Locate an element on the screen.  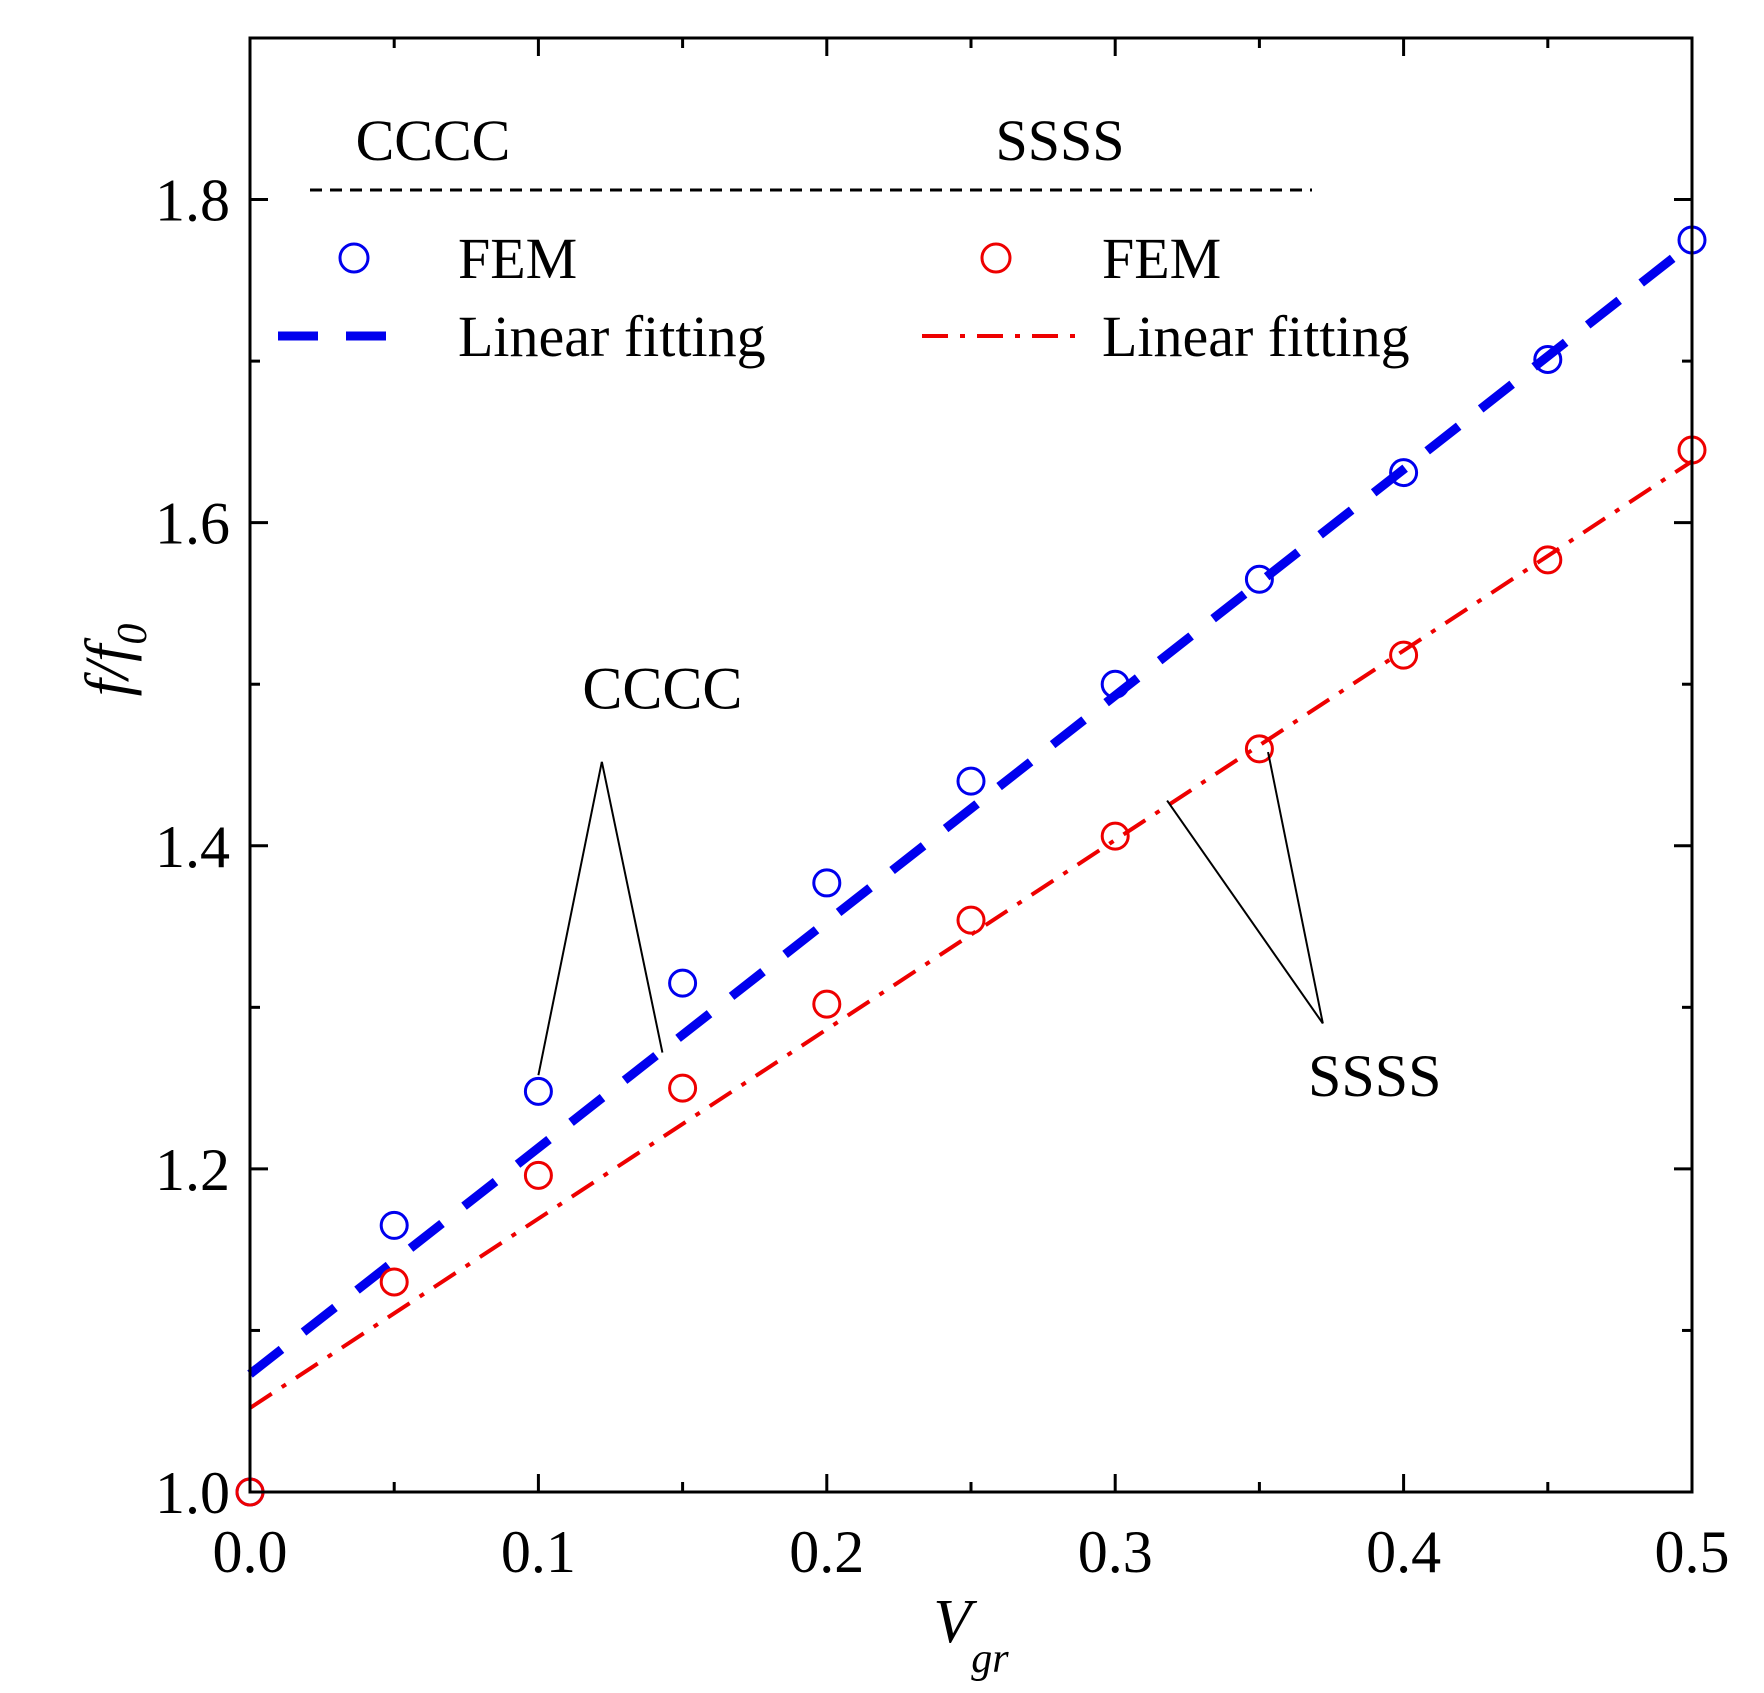
legend-ssss-fem-swatch is located at coordinates (996, 258).